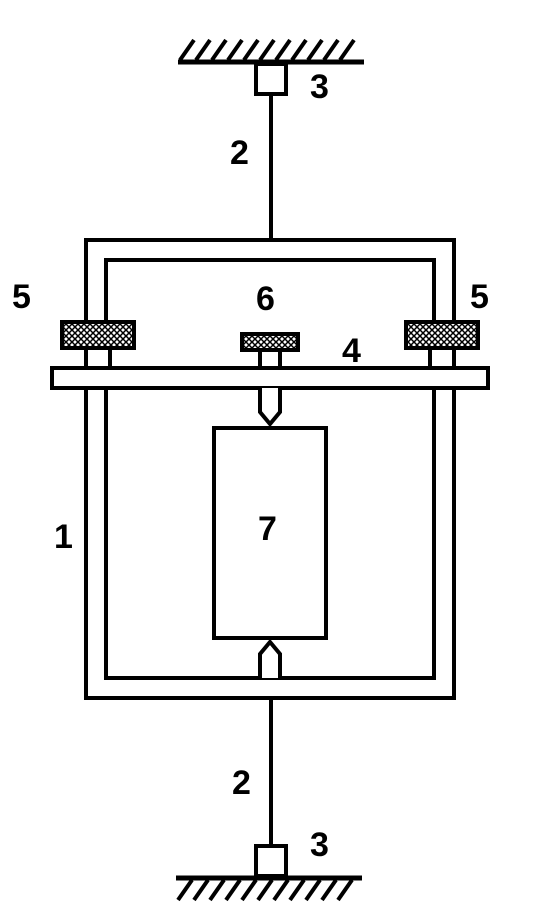 This screenshot has height=914, width=533. Describe the element at coordinates (241, 783) in the screenshot. I see `label-rod-bottom: 2` at that location.